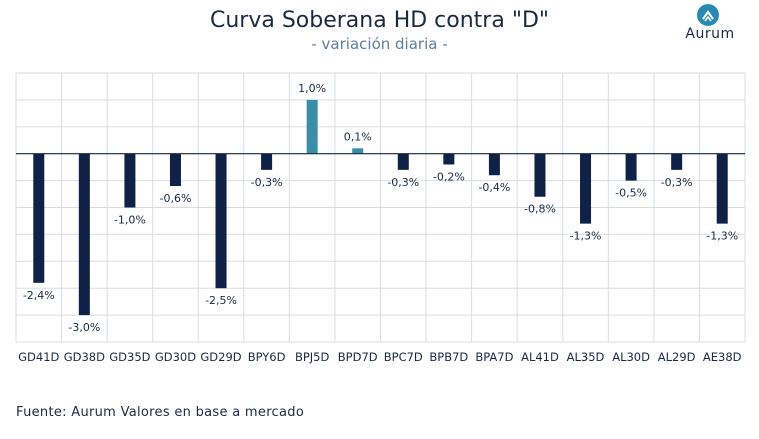  What do you see at coordinates (449, 159) in the screenshot?
I see `bar-bpb7d` at bounding box center [449, 159].